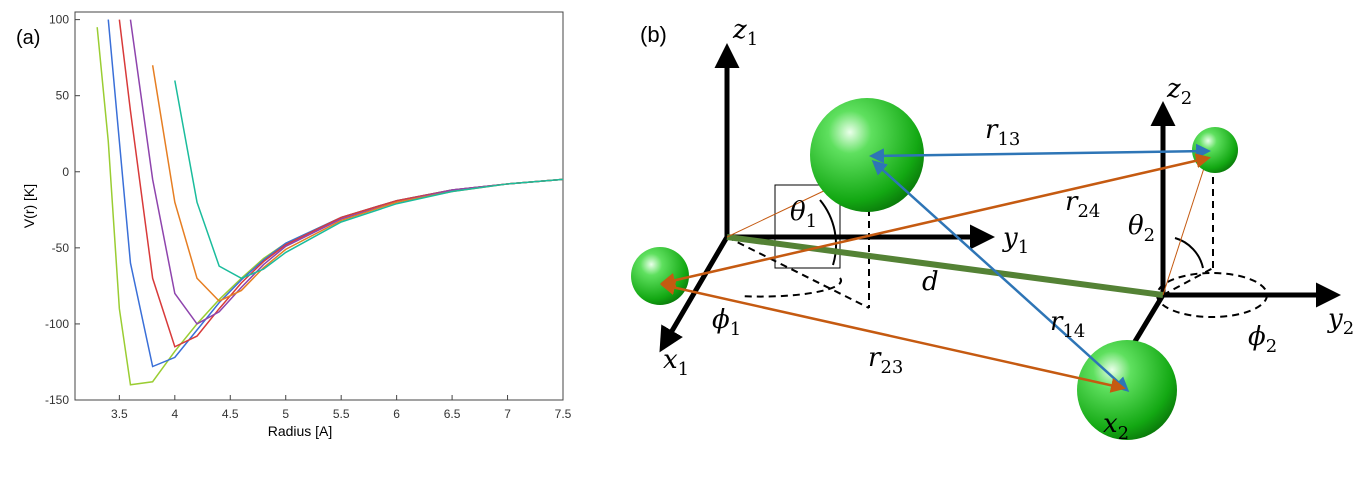 The width and height of the screenshot is (1368, 496). Describe the element at coordinates (119, 414) in the screenshot. I see `x-tick-label: 3.5` at that location.